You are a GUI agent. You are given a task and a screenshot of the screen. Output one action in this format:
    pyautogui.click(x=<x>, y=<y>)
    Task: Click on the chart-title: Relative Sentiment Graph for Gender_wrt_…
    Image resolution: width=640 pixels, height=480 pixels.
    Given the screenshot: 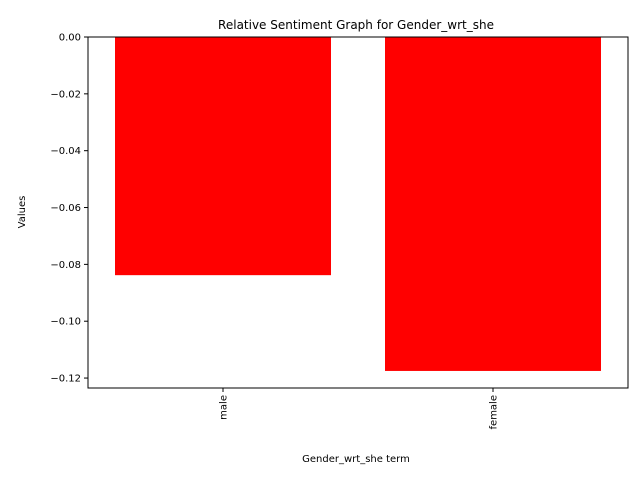 What is the action you would take?
    pyautogui.click(x=356, y=25)
    